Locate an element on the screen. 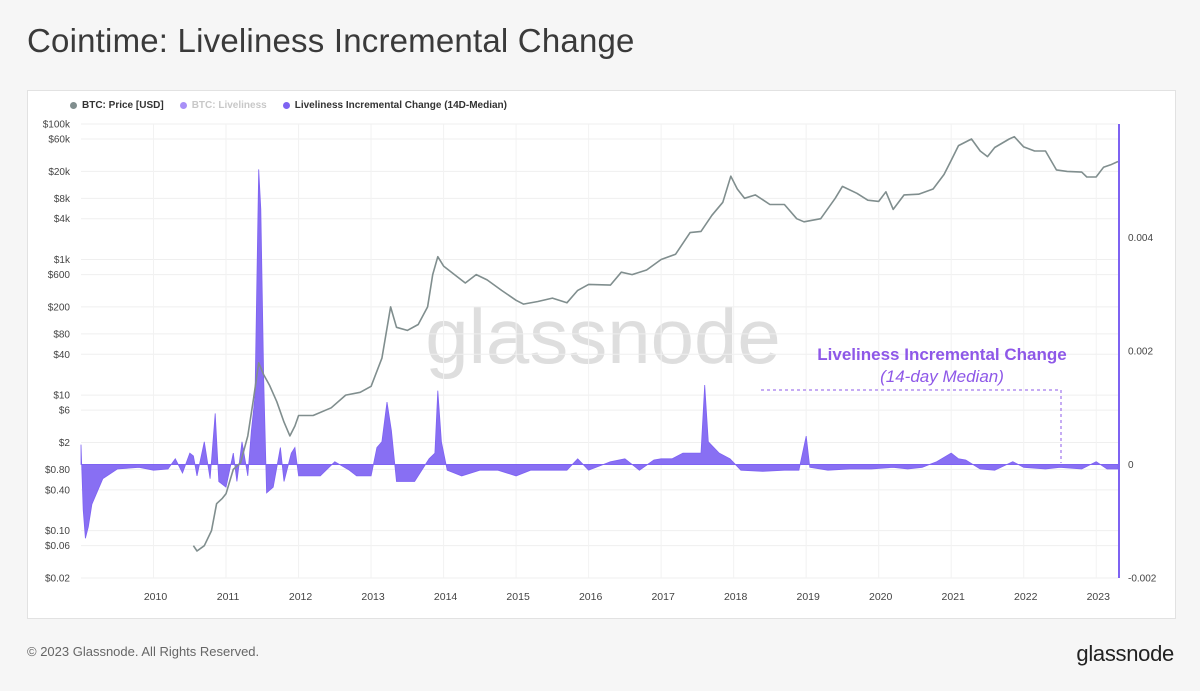 The image size is (1200, 691). y-left-tick-label: $1k is located at coordinates (62, 260).